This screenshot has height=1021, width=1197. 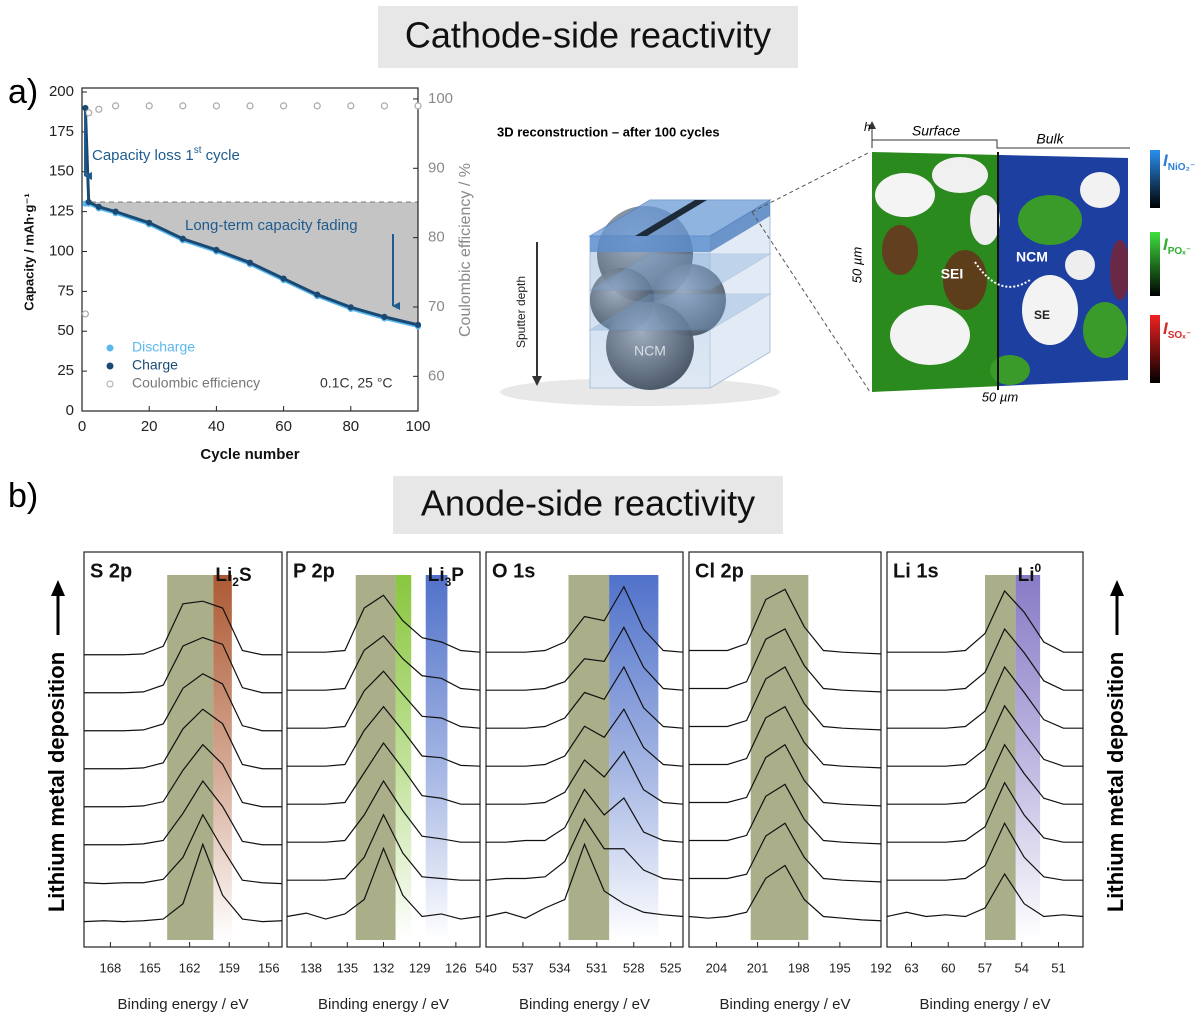 I want to click on section-title: Cathode-side reactivity, so click(x=588, y=35).